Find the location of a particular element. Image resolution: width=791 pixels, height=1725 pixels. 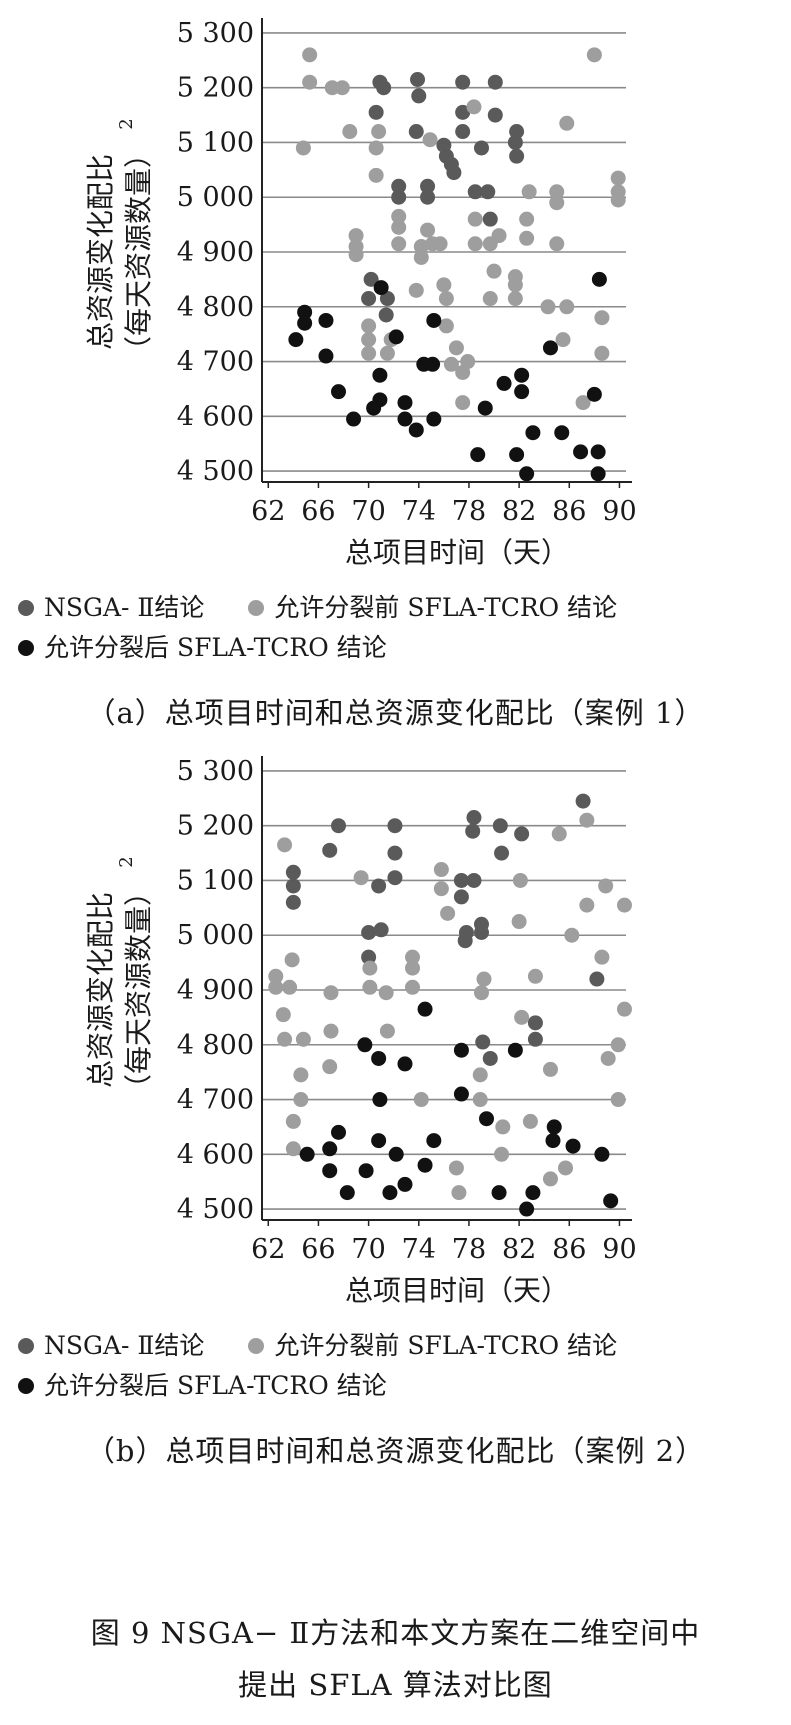

y-tick-label: 4 700 is located at coordinates (215, 1100).